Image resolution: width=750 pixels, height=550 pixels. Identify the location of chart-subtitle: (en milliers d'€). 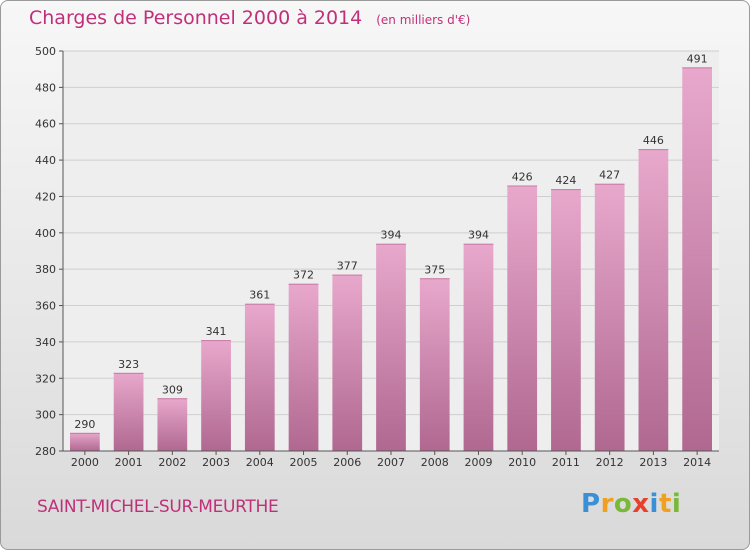
(423, 20).